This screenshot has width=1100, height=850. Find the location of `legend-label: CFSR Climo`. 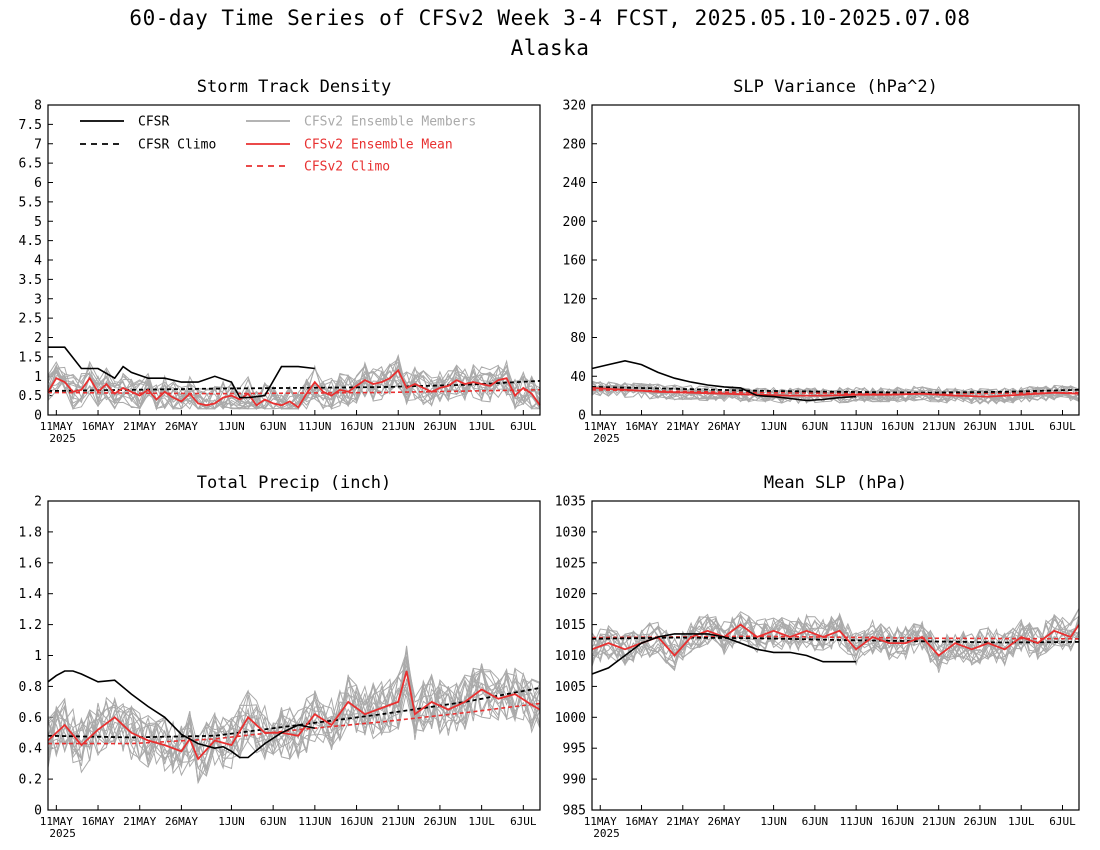

legend-label: CFSR Climo is located at coordinates (177, 145).